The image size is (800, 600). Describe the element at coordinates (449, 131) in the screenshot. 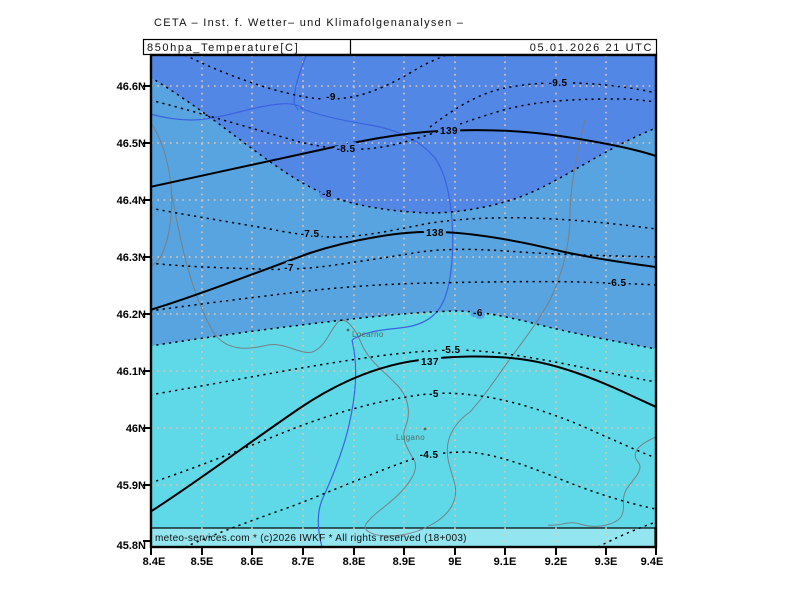

I see `contour-label-139: 139` at that location.